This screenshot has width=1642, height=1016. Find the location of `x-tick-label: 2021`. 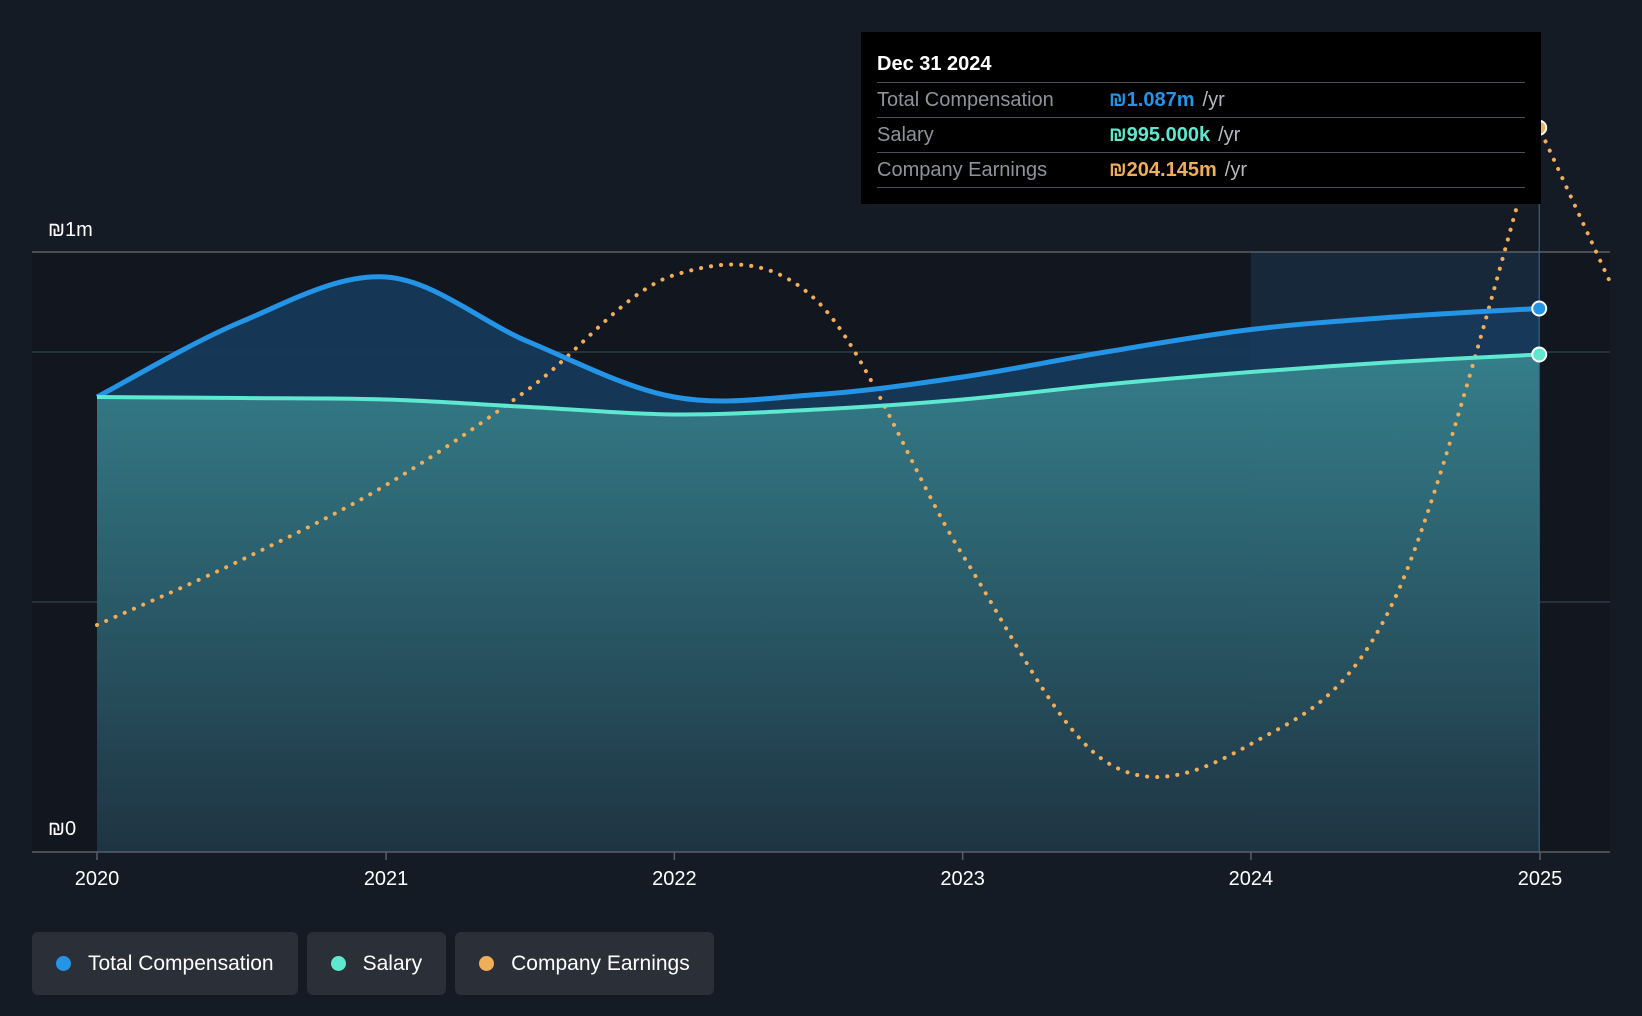

x-tick-label: 2021 is located at coordinates (386, 879).